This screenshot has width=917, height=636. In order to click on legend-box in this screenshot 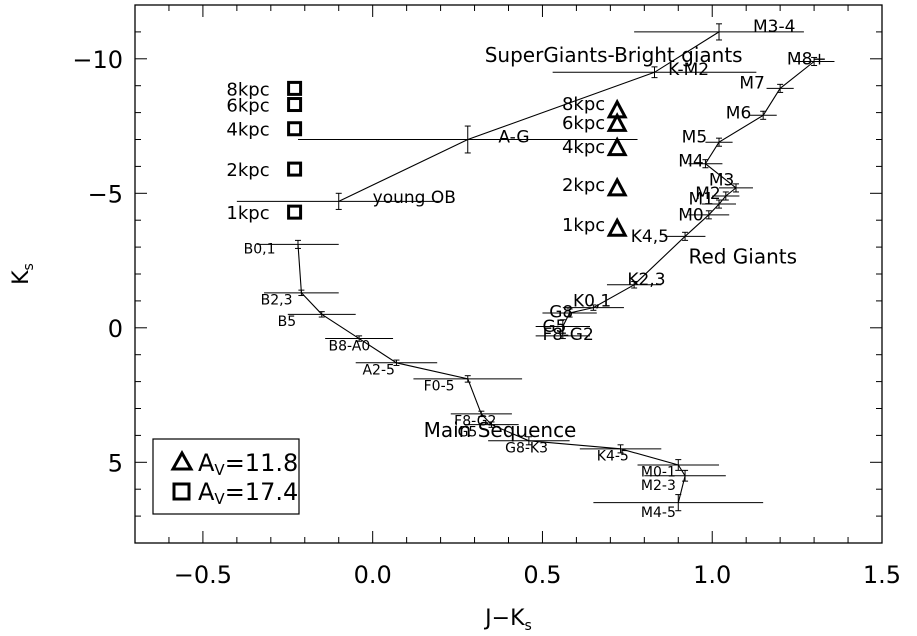, I will do `click(226, 476)`.